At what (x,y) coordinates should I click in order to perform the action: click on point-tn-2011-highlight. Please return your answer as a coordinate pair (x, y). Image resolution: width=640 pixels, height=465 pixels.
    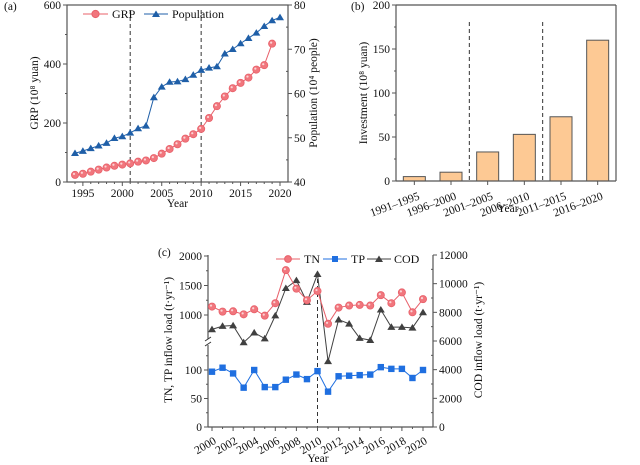
    Looking at the image, I should click on (327, 322).